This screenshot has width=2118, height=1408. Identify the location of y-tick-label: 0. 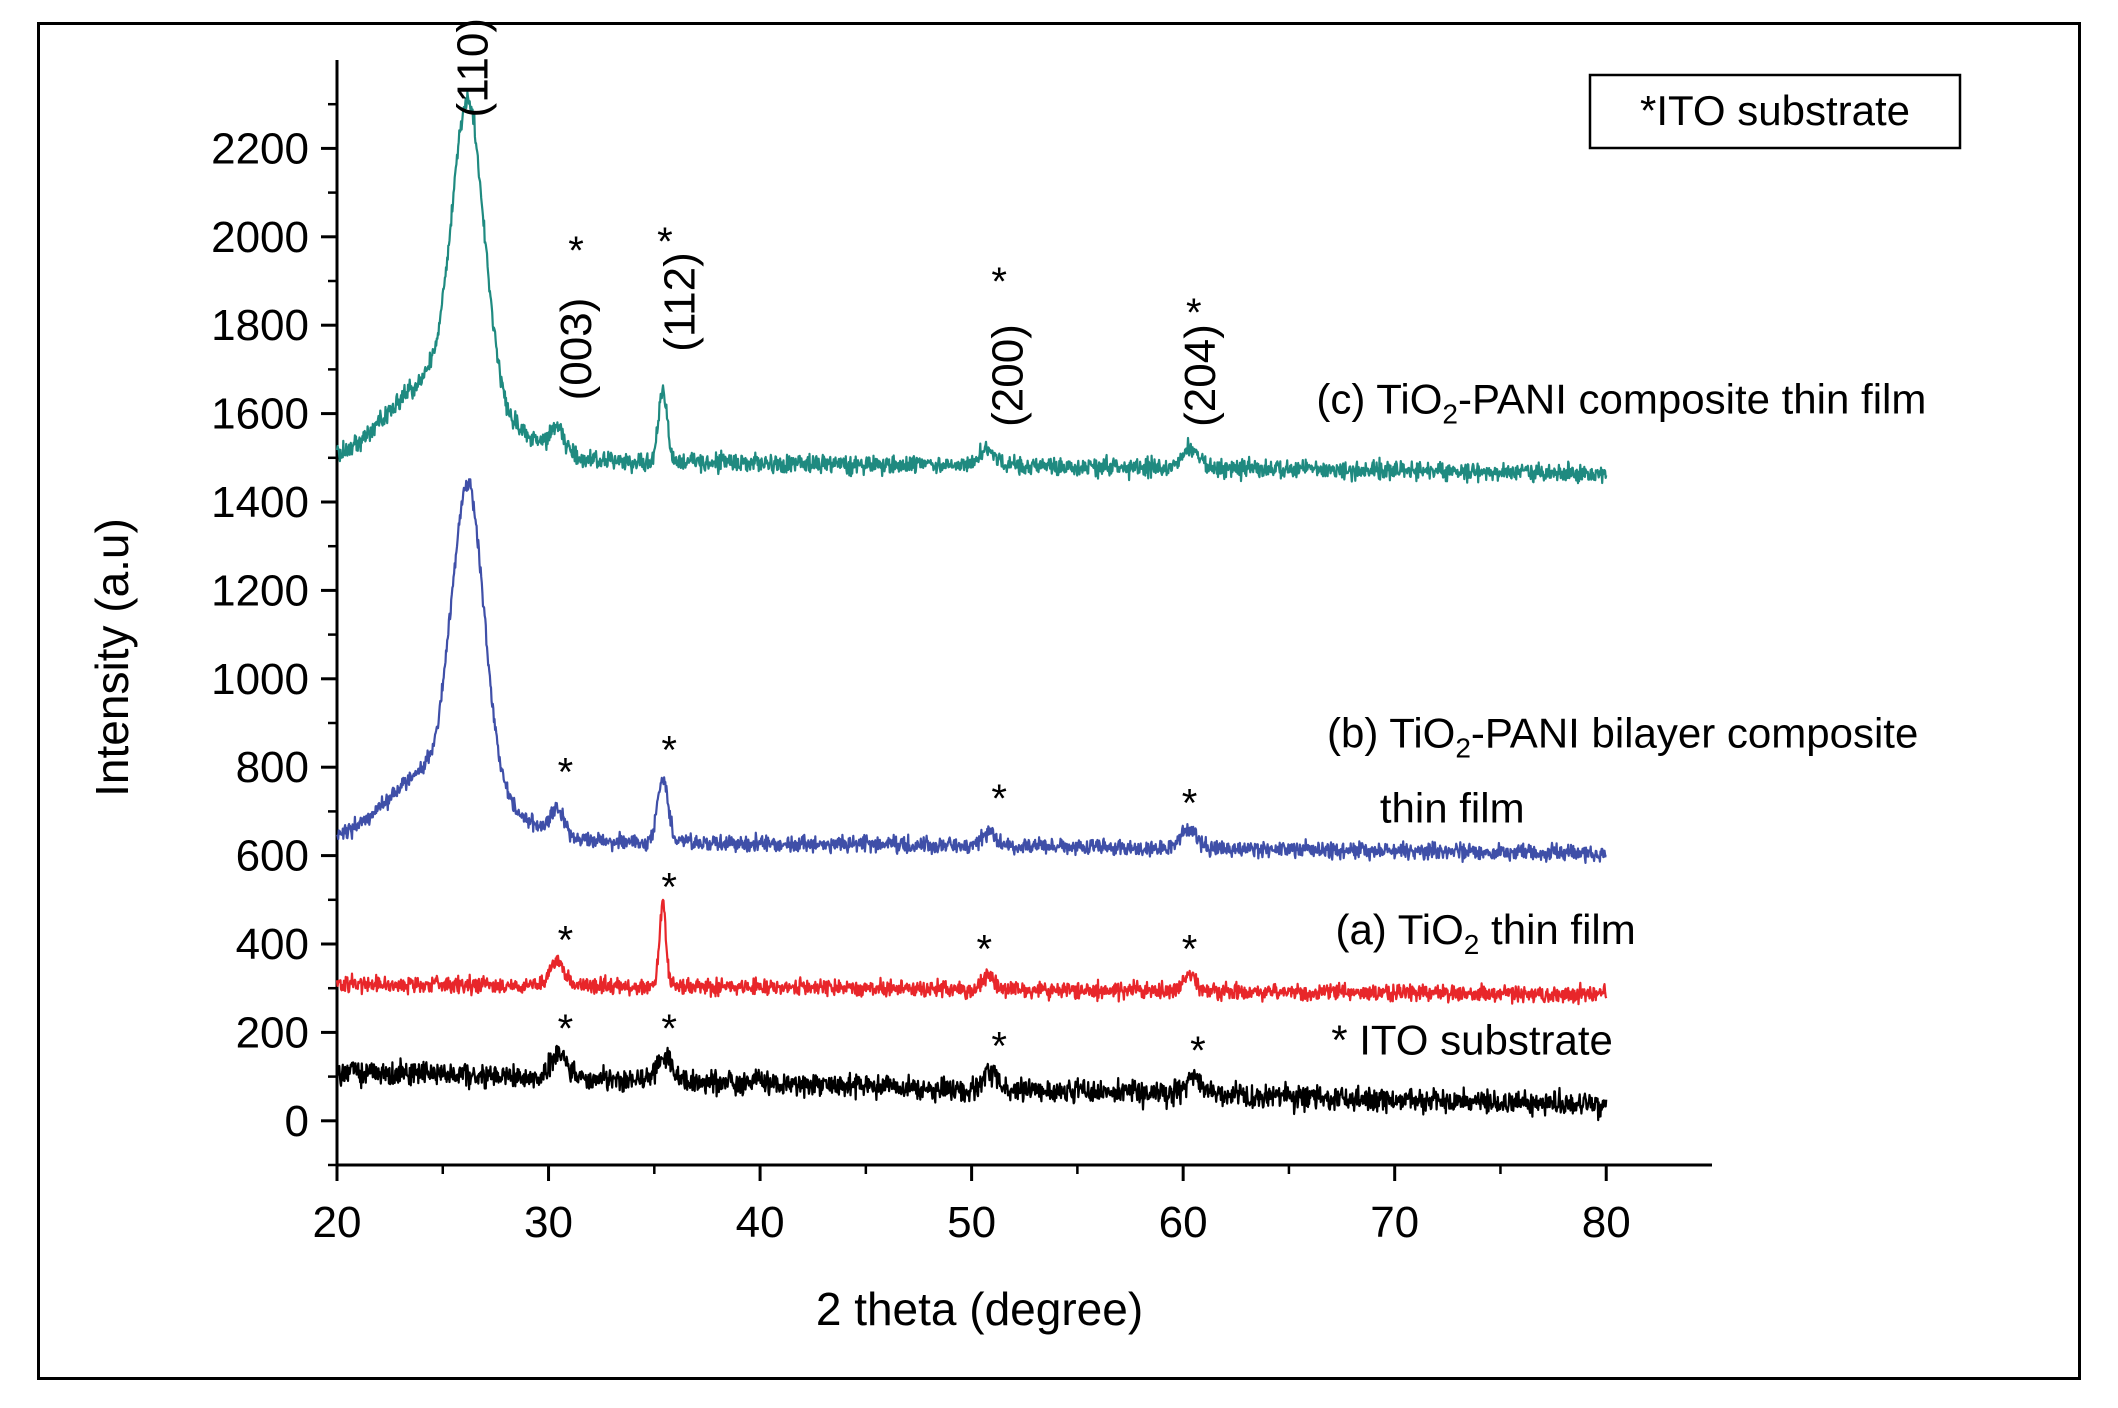
(297, 1121).